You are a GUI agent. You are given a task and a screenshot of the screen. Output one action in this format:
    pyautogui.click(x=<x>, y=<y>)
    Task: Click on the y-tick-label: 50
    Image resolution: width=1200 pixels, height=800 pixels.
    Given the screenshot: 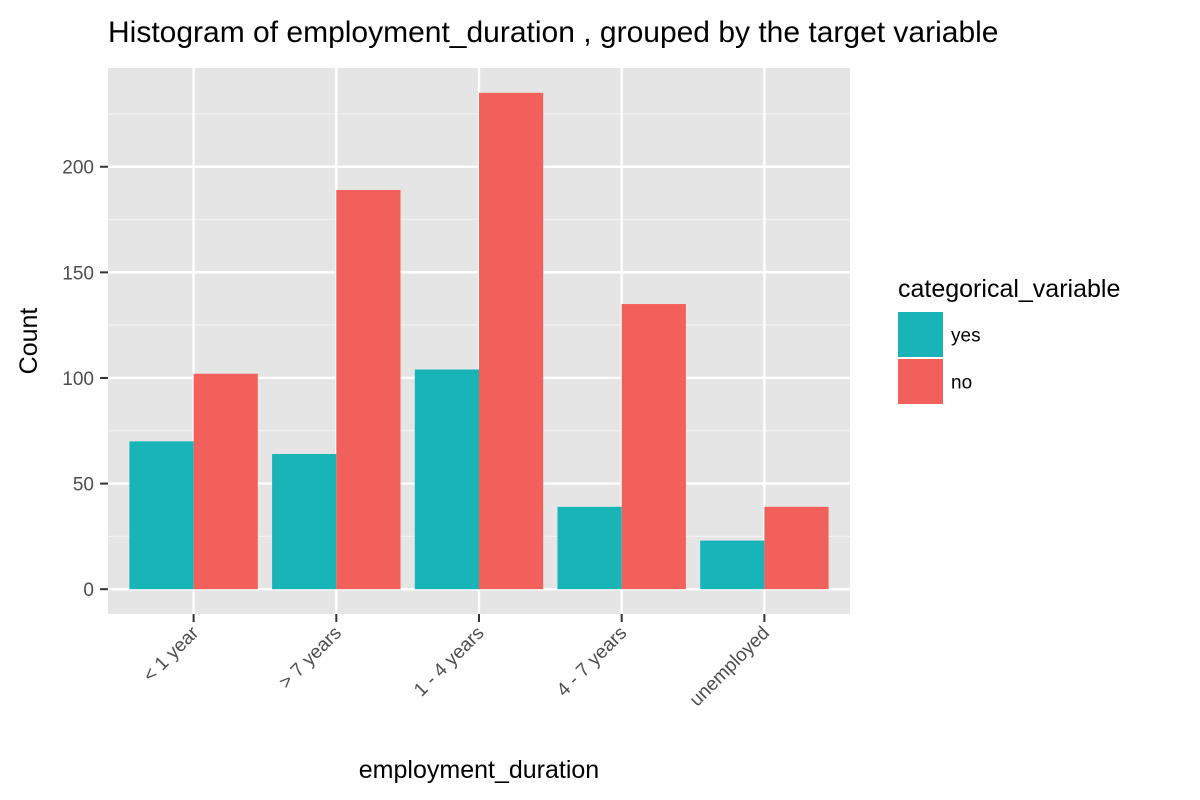 What is the action you would take?
    pyautogui.click(x=83, y=485)
    